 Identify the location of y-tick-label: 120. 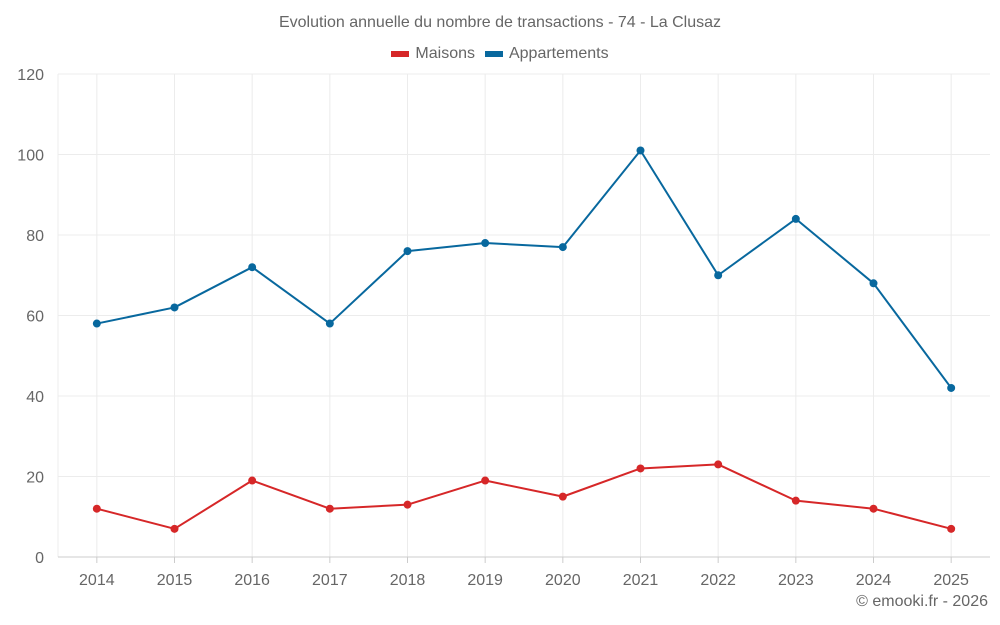
(30, 75).